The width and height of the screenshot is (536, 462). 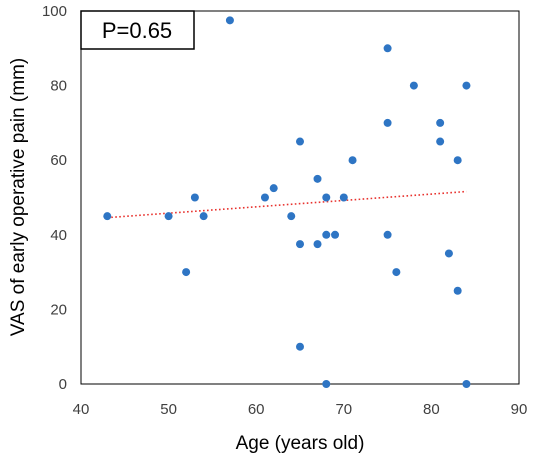 I want to click on y-axis-title: VAS of early operative pain (mm), so click(x=18, y=197).